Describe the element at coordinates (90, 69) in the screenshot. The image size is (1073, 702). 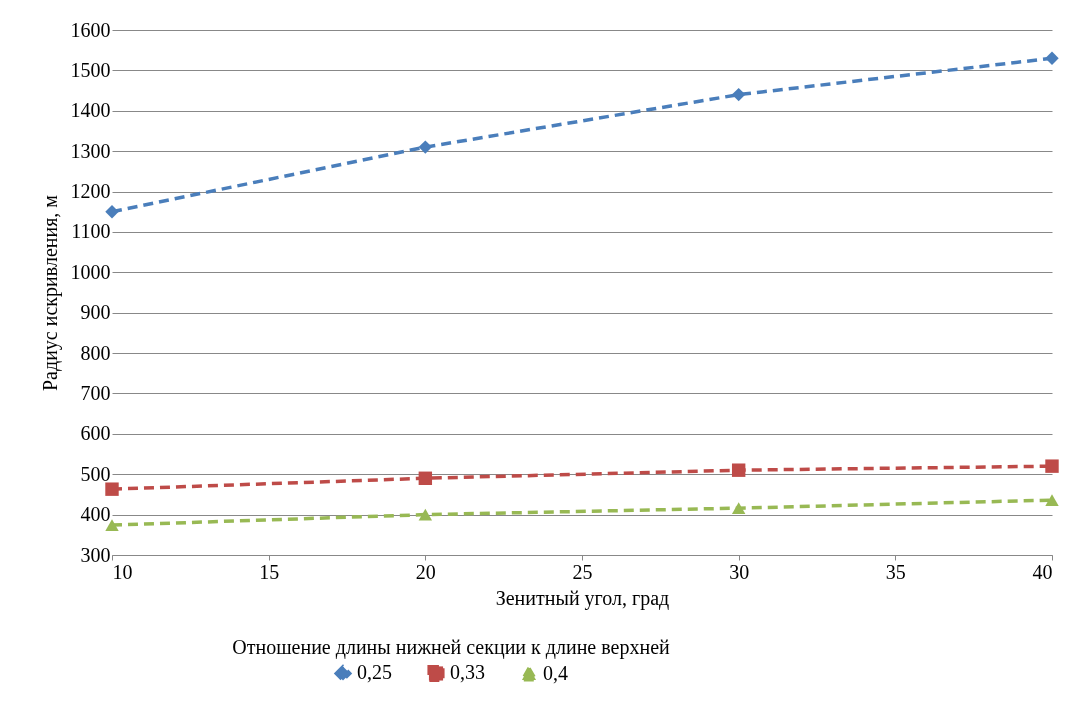
I see `y-tick-label: 1500` at that location.